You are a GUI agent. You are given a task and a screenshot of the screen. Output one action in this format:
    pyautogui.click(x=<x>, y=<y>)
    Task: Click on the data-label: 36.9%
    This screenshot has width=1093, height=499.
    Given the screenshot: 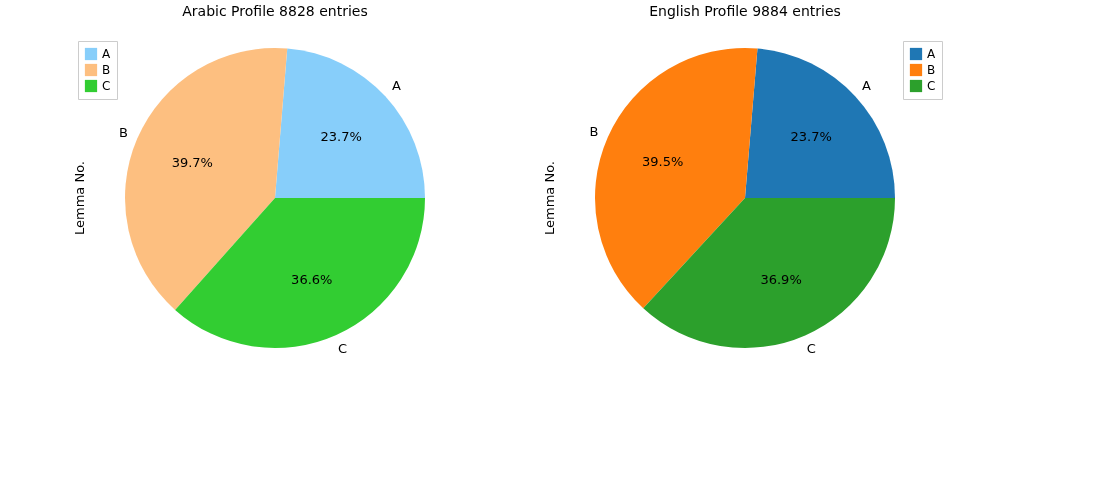 What is the action you would take?
    pyautogui.click(x=781, y=280)
    